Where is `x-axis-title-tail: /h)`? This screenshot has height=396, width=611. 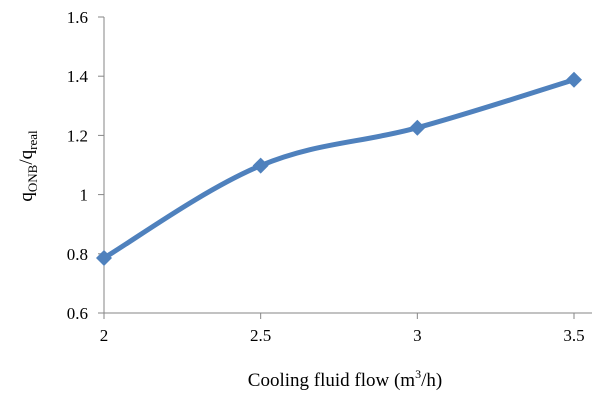
x-axis-title-tail: /h) is located at coordinates (431, 380).